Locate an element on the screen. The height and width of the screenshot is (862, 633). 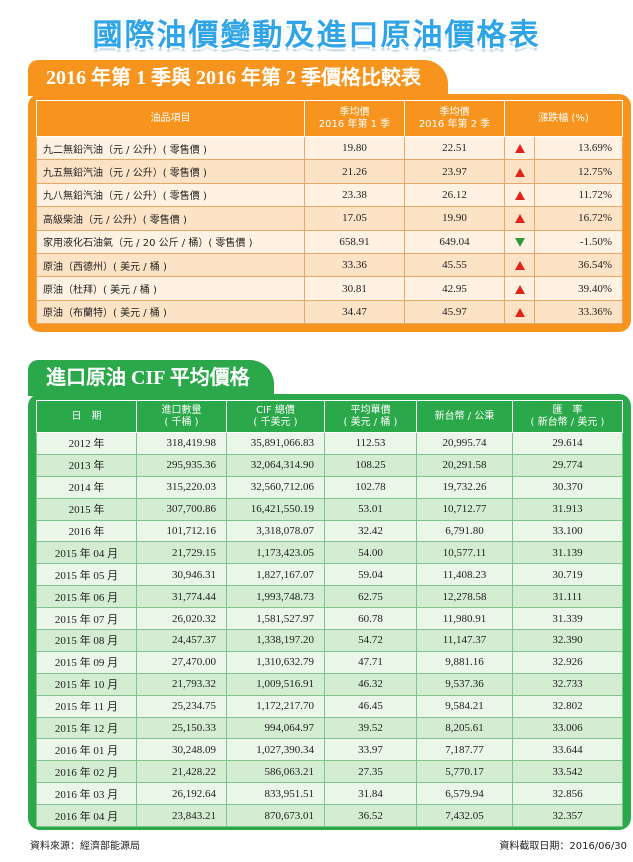
header-q1-line2: 2016 年第 1 季 is located at coordinates (354, 124).